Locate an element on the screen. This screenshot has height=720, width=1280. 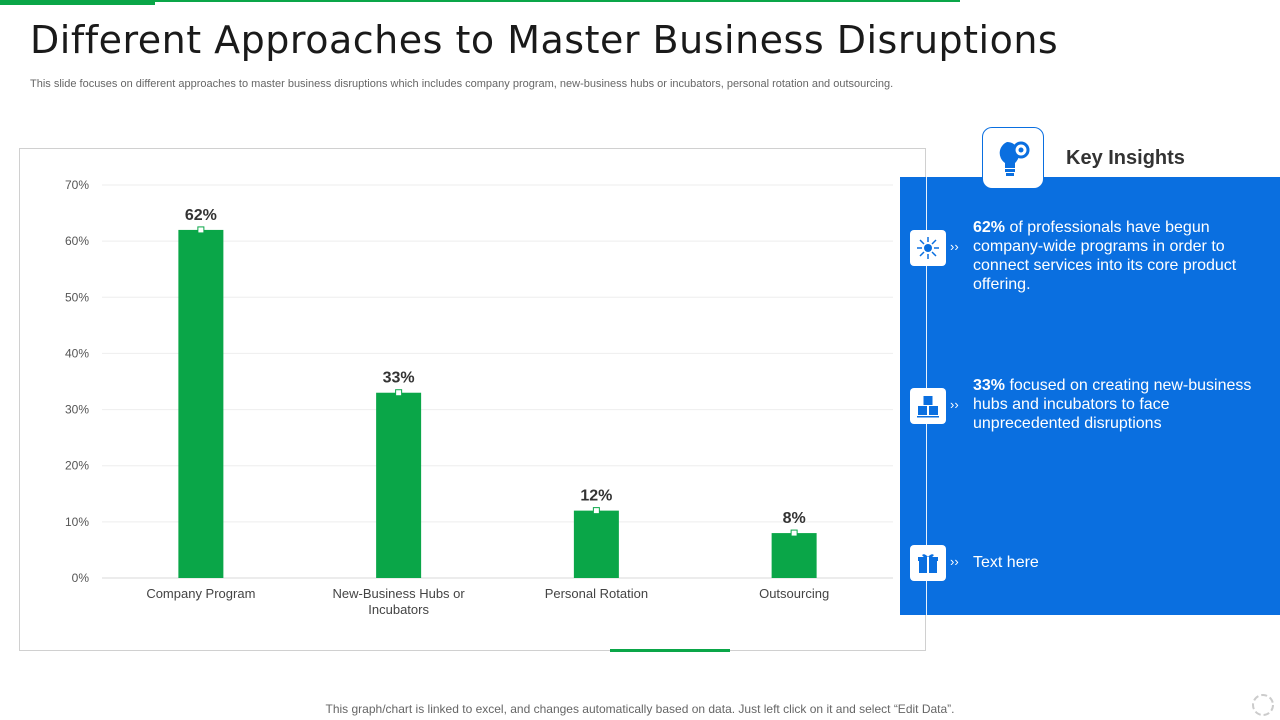
lightbulb-gear-icon is located at coordinates (1014, 158).